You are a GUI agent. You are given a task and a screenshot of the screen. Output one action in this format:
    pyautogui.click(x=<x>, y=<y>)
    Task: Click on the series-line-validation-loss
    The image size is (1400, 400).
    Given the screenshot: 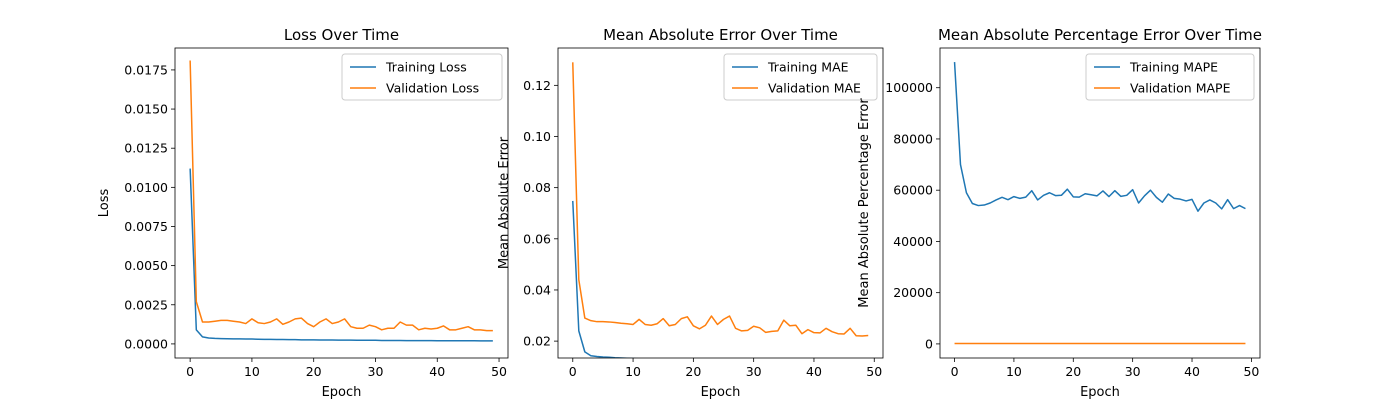 What is the action you would take?
    pyautogui.click(x=341, y=196)
    